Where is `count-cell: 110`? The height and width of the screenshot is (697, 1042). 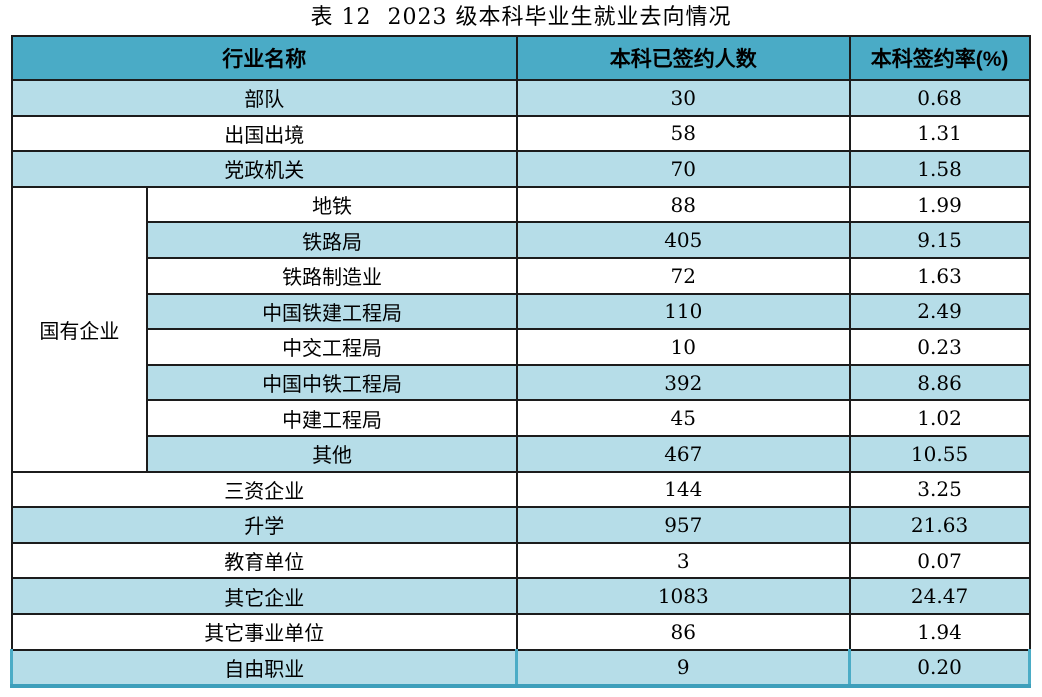 count-cell: 110 is located at coordinates (683, 311).